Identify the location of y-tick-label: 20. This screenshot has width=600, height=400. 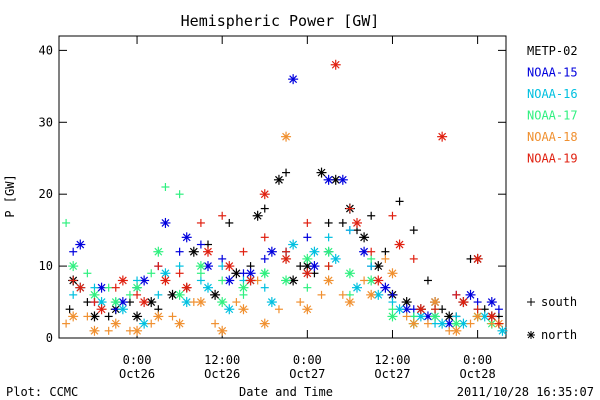
(46, 194).